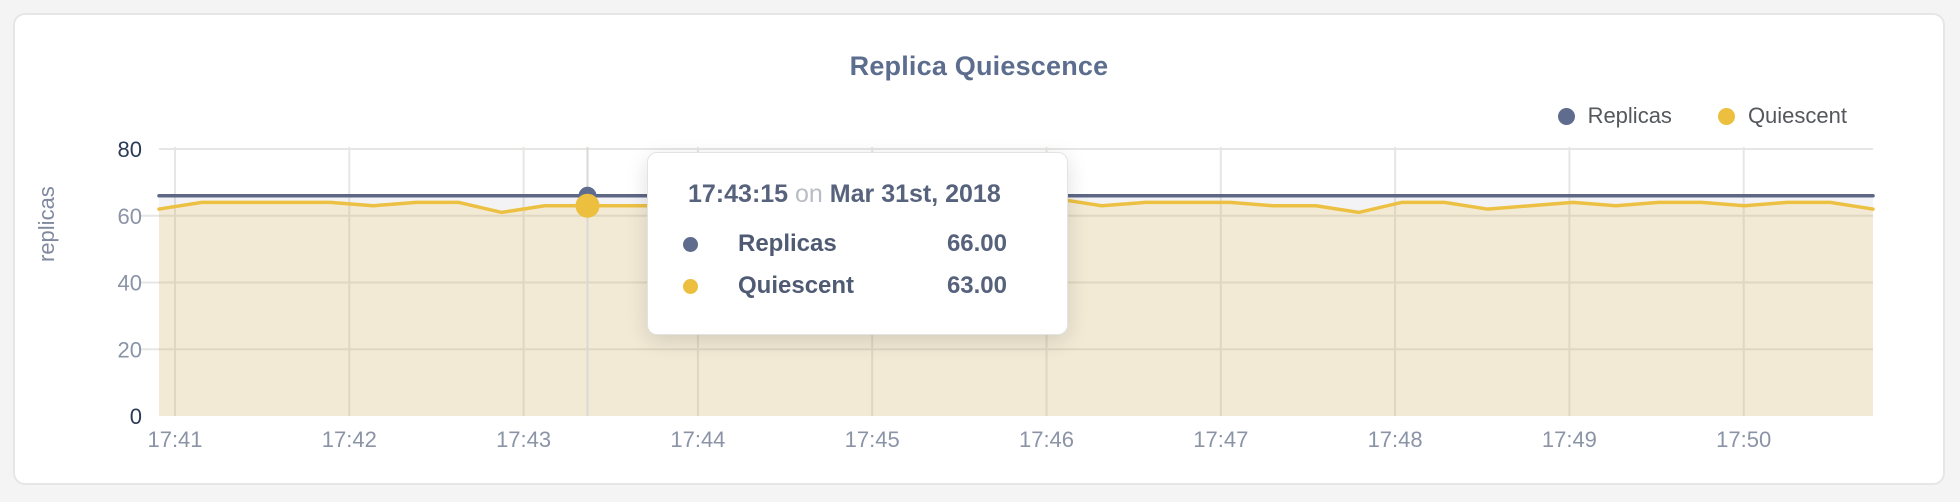 The width and height of the screenshot is (1960, 502). I want to click on chart-legend: Replicas Quiescent, so click(1702, 116).